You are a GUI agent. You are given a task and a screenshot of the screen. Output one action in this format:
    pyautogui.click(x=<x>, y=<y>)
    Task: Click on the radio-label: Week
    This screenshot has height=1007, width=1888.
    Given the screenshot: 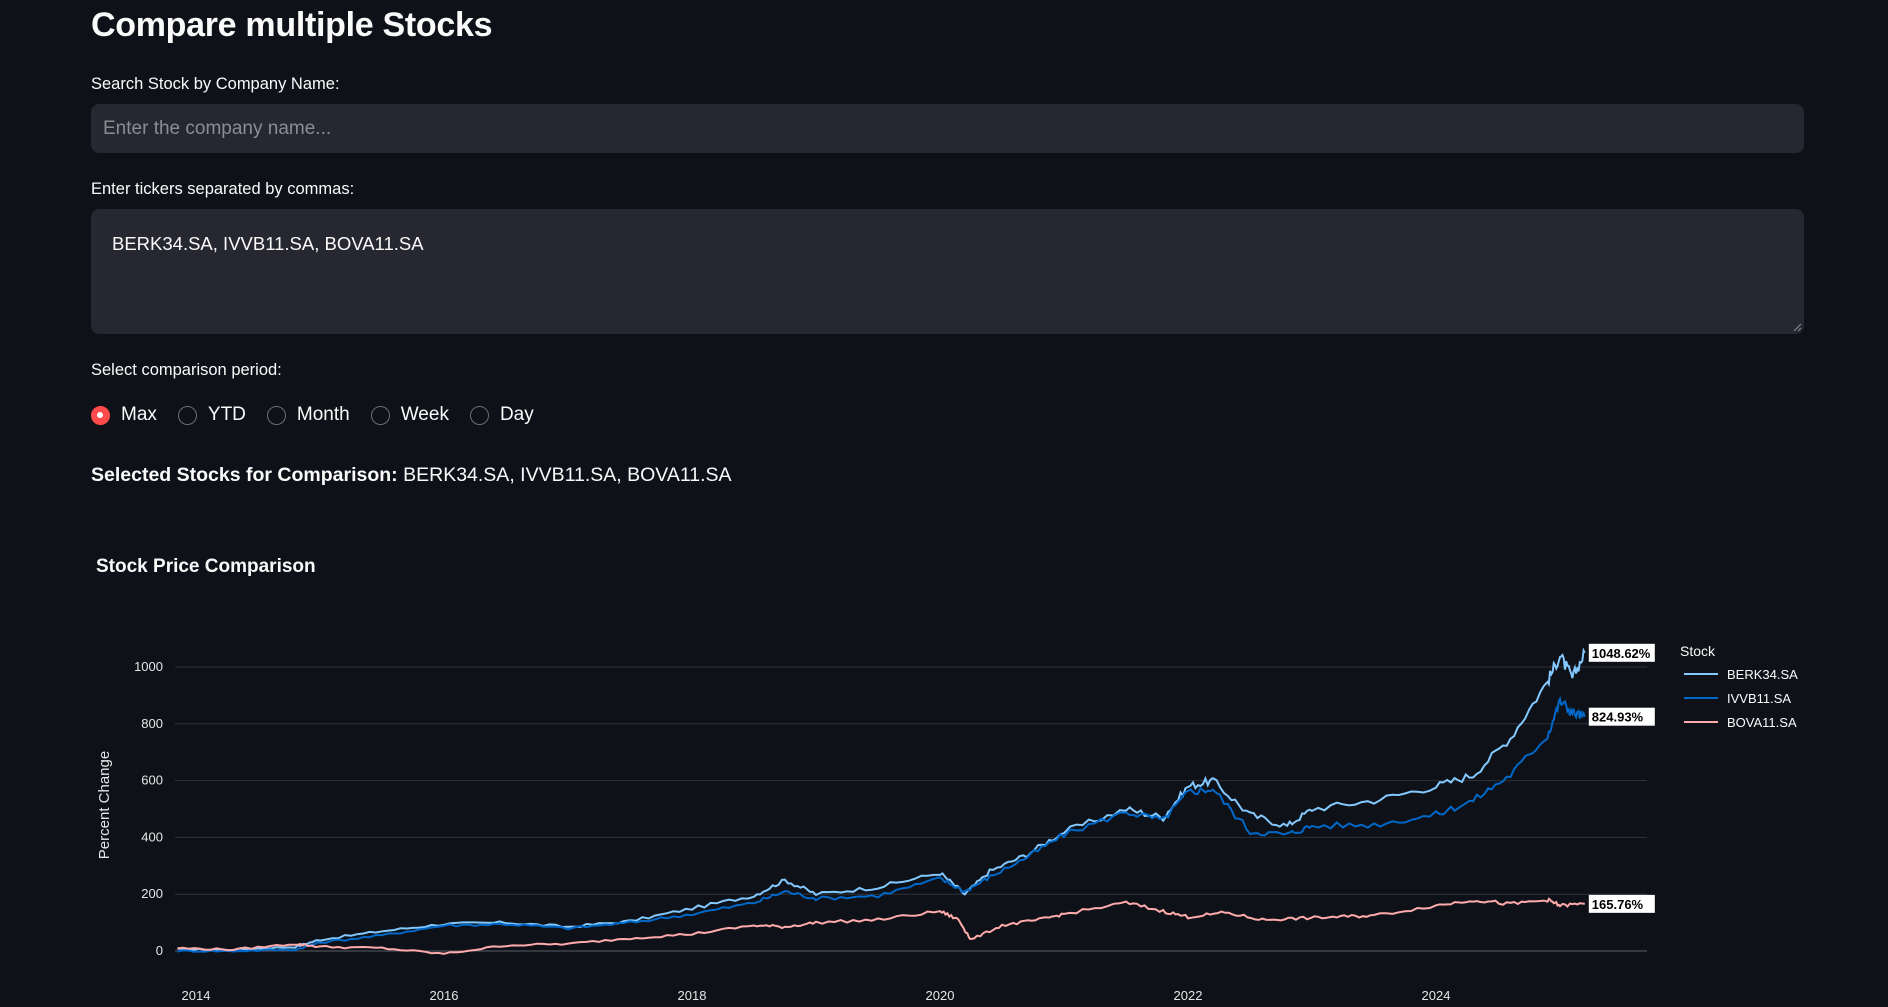 What is the action you would take?
    pyautogui.click(x=424, y=414)
    